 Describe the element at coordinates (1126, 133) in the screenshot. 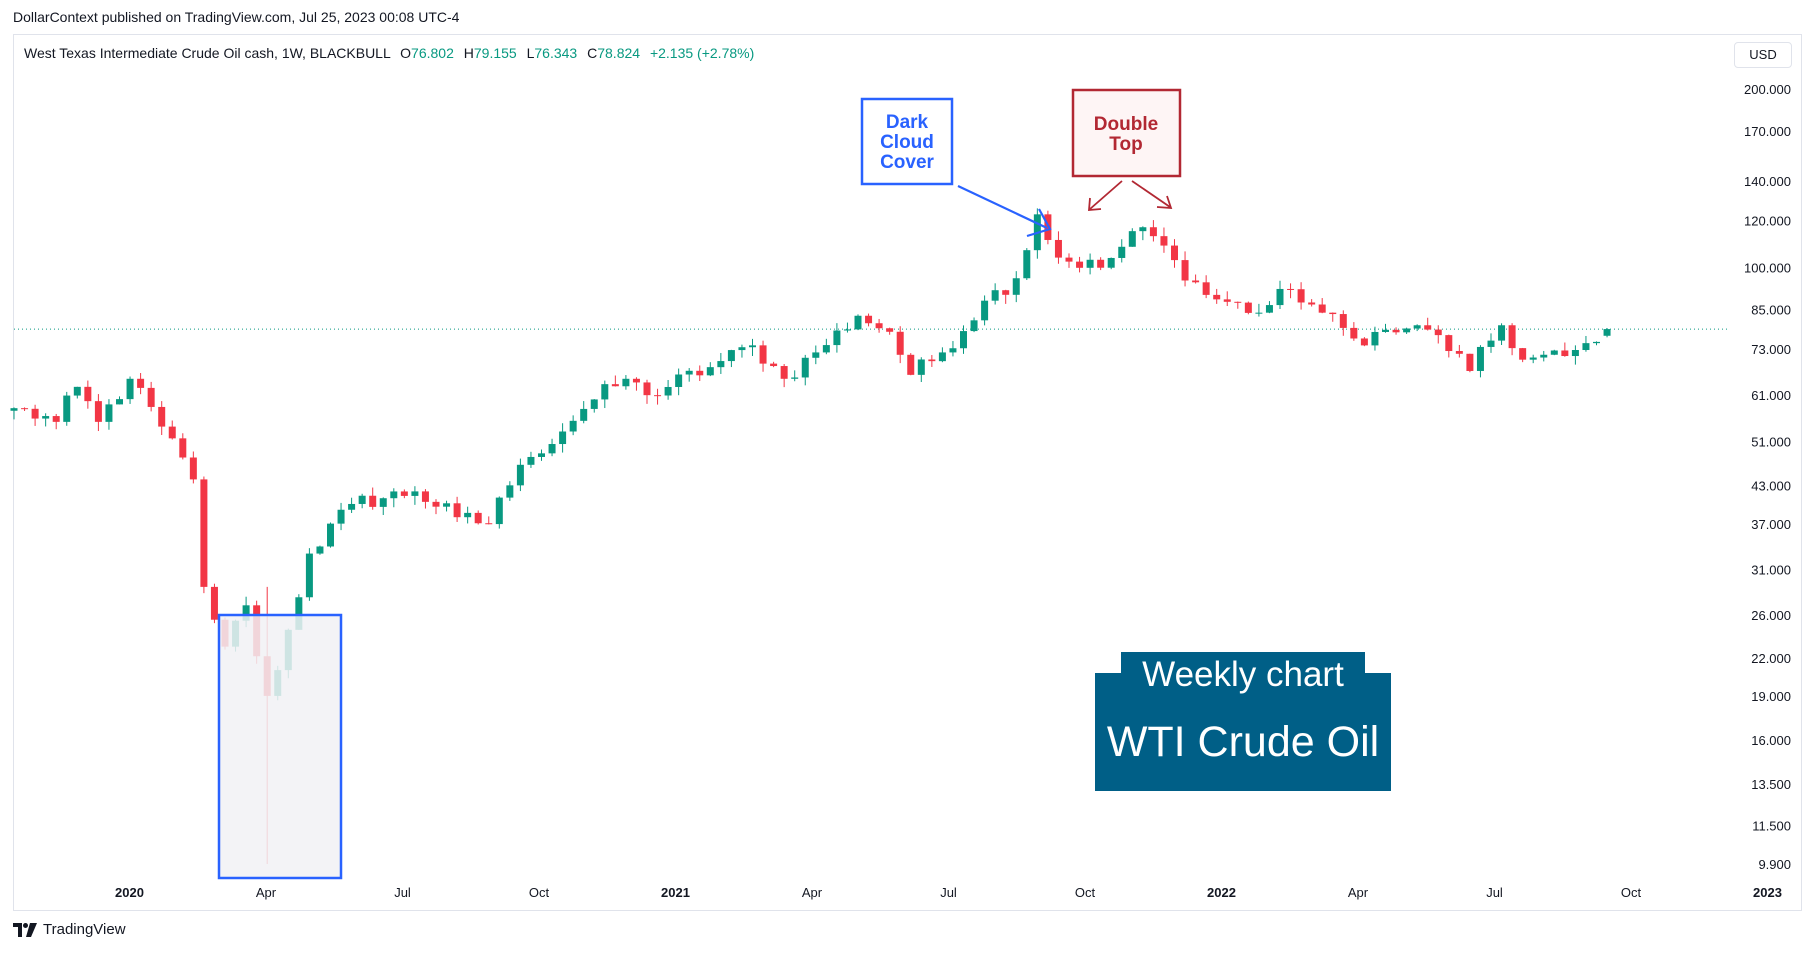

I see `double-top-box` at that location.